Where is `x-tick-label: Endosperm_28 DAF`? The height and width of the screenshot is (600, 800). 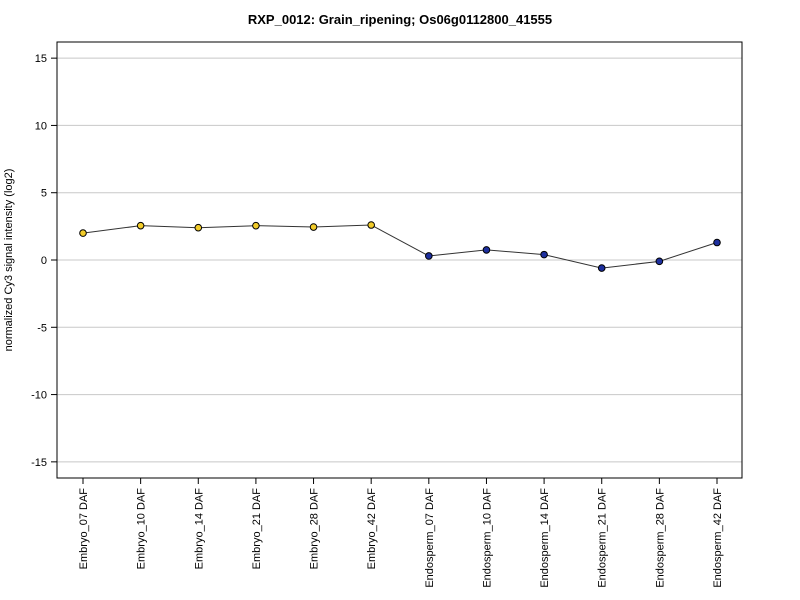 x-tick-label: Endosperm_28 DAF is located at coordinates (660, 538).